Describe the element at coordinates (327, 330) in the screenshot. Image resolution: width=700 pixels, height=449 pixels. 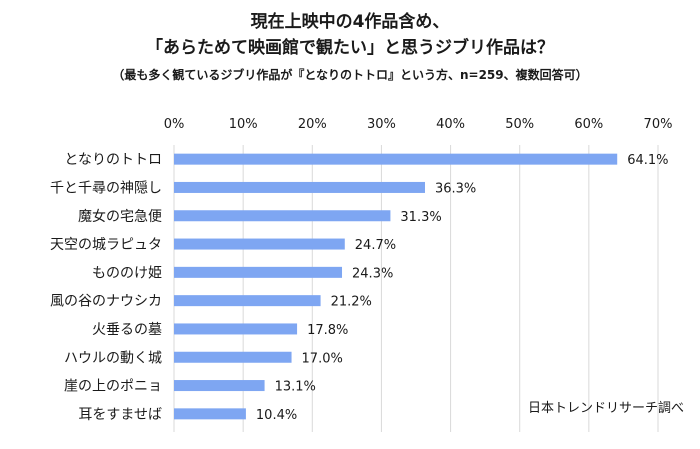
I see `data-label: 17.8%` at that location.